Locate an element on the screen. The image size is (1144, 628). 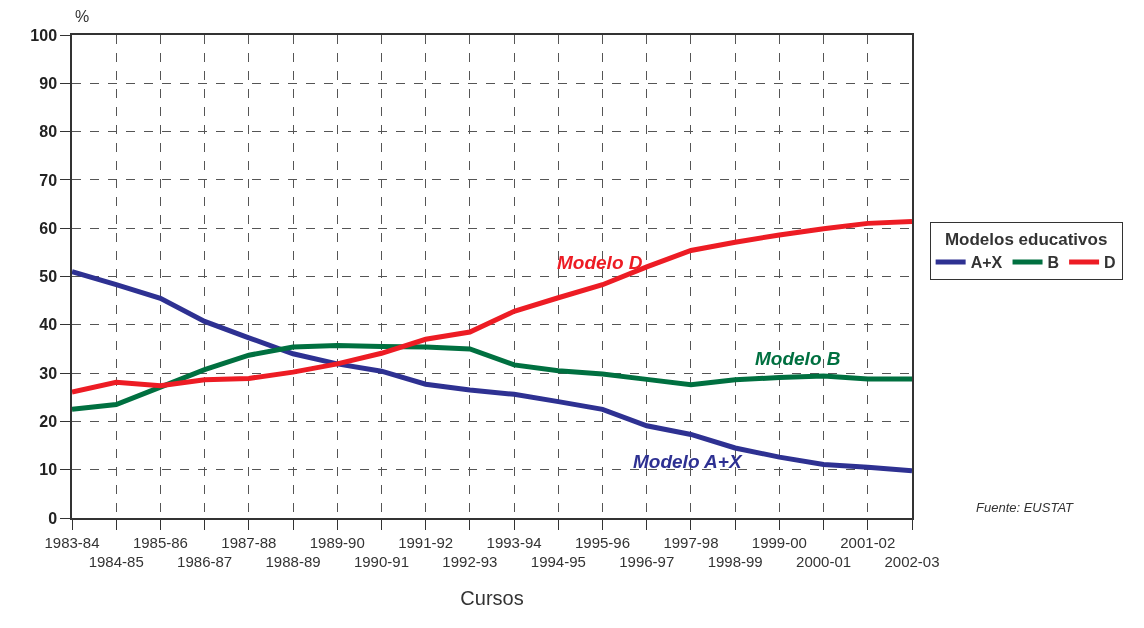
annotation: Modelo D is located at coordinates (600, 262).